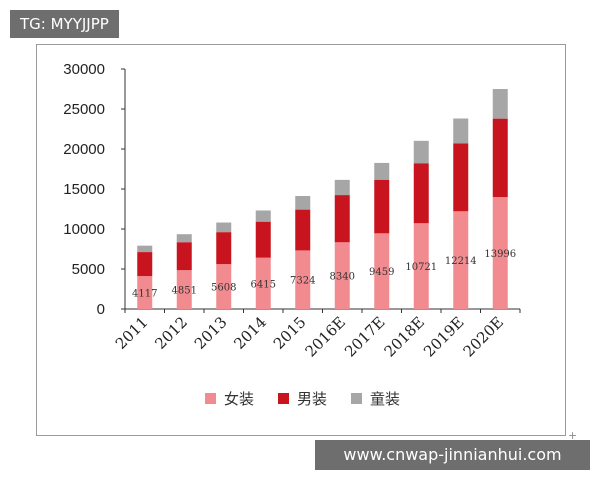 Image resolution: width=600 pixels, height=480 pixels. Describe the element at coordinates (132, 333) in the screenshot. I see `x-tick-label: 2011` at that location.